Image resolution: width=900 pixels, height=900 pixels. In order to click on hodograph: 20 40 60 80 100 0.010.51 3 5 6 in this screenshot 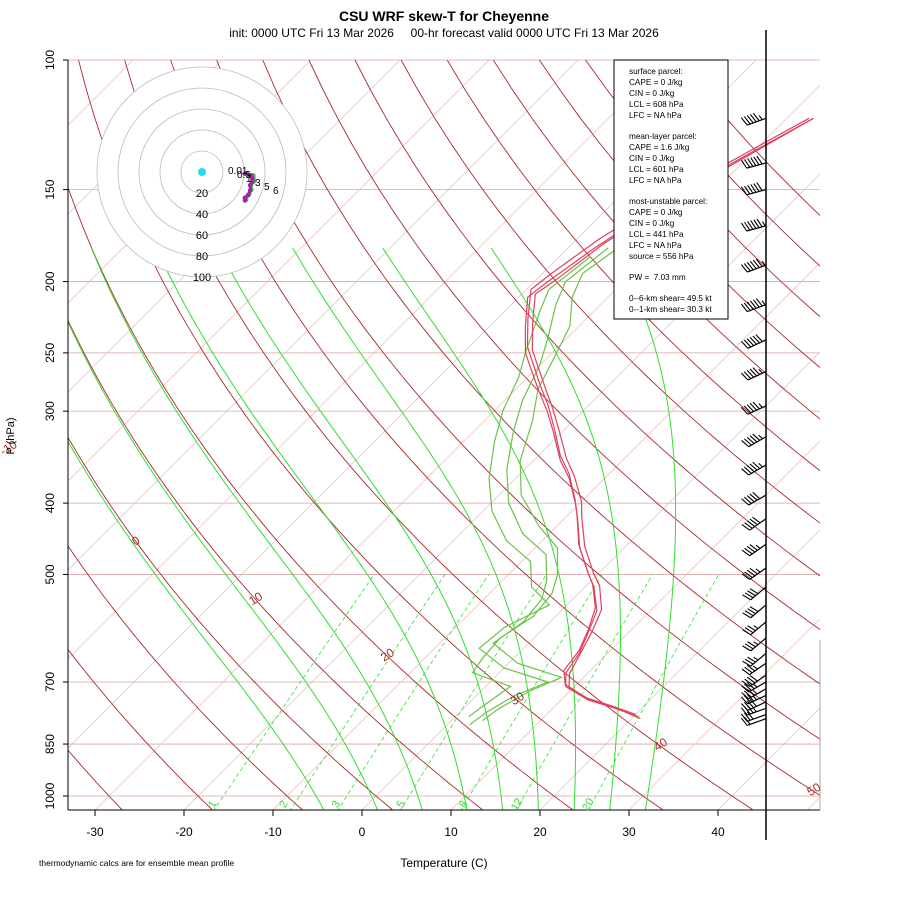, I will do `click(202, 175)`.